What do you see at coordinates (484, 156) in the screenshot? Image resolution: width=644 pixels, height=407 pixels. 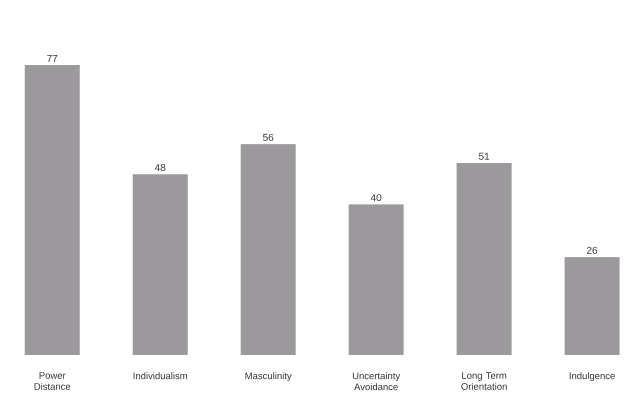 I see `data-label: 51` at bounding box center [484, 156].